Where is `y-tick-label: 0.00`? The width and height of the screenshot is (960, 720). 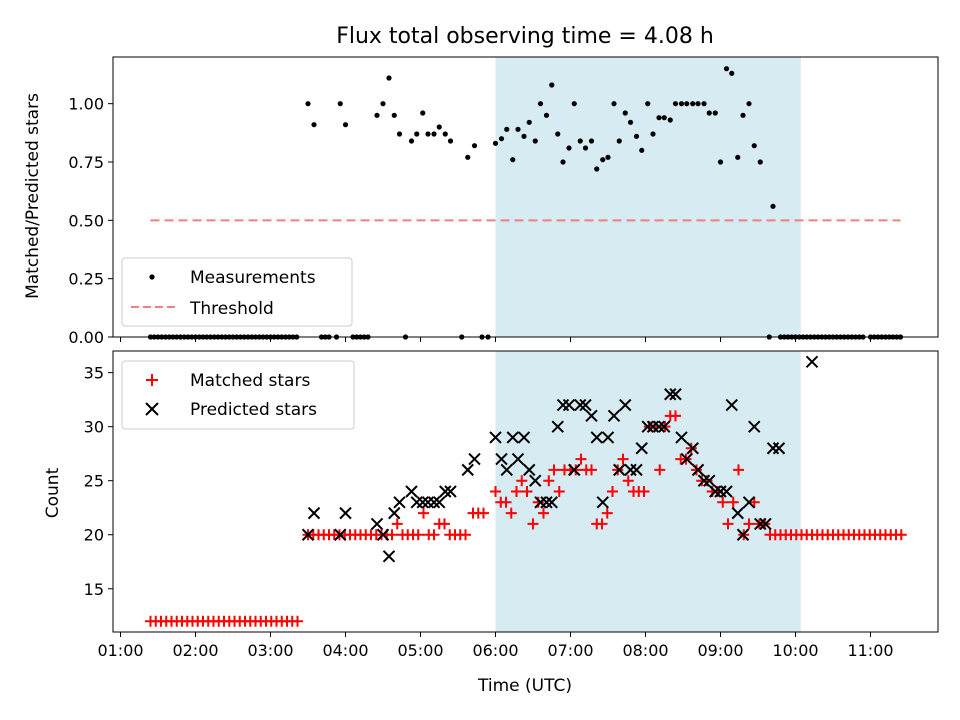 y-tick-label: 0.00 is located at coordinates (86, 337).